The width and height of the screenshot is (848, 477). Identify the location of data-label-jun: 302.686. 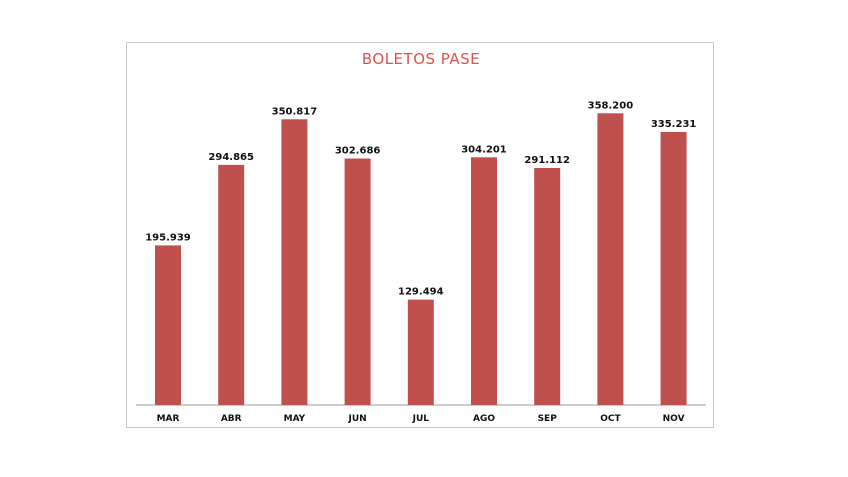
(358, 151).